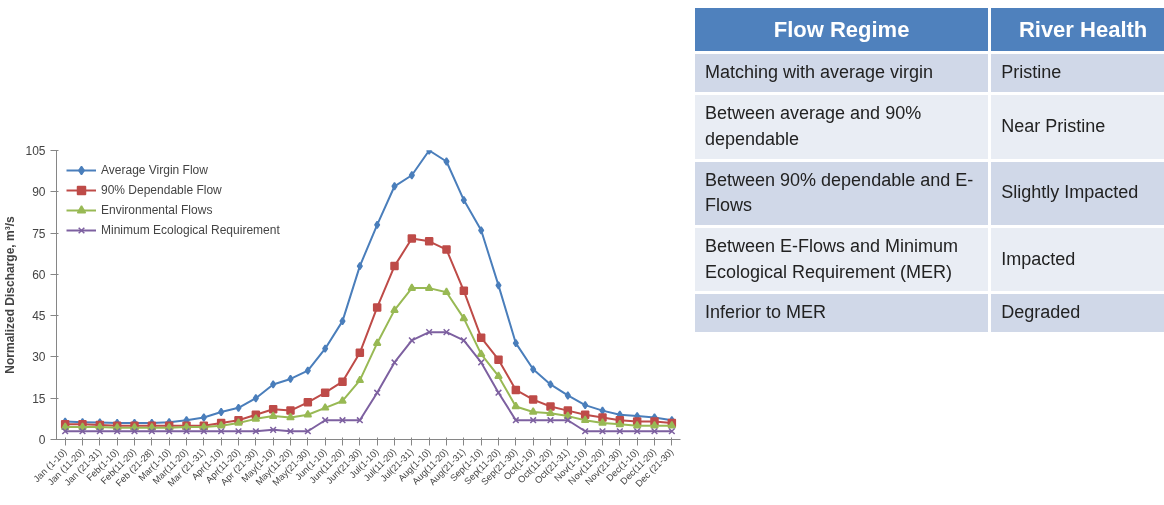 Image resolution: width=1164 pixels, height=505 pixels. I want to click on y-tick-label: 60, so click(39, 274).